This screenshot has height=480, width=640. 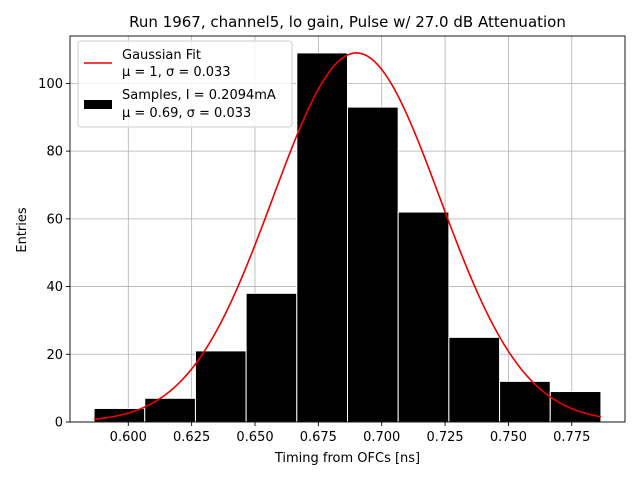 What do you see at coordinates (54, 355) in the screenshot?
I see `y-tick-label: 20` at bounding box center [54, 355].